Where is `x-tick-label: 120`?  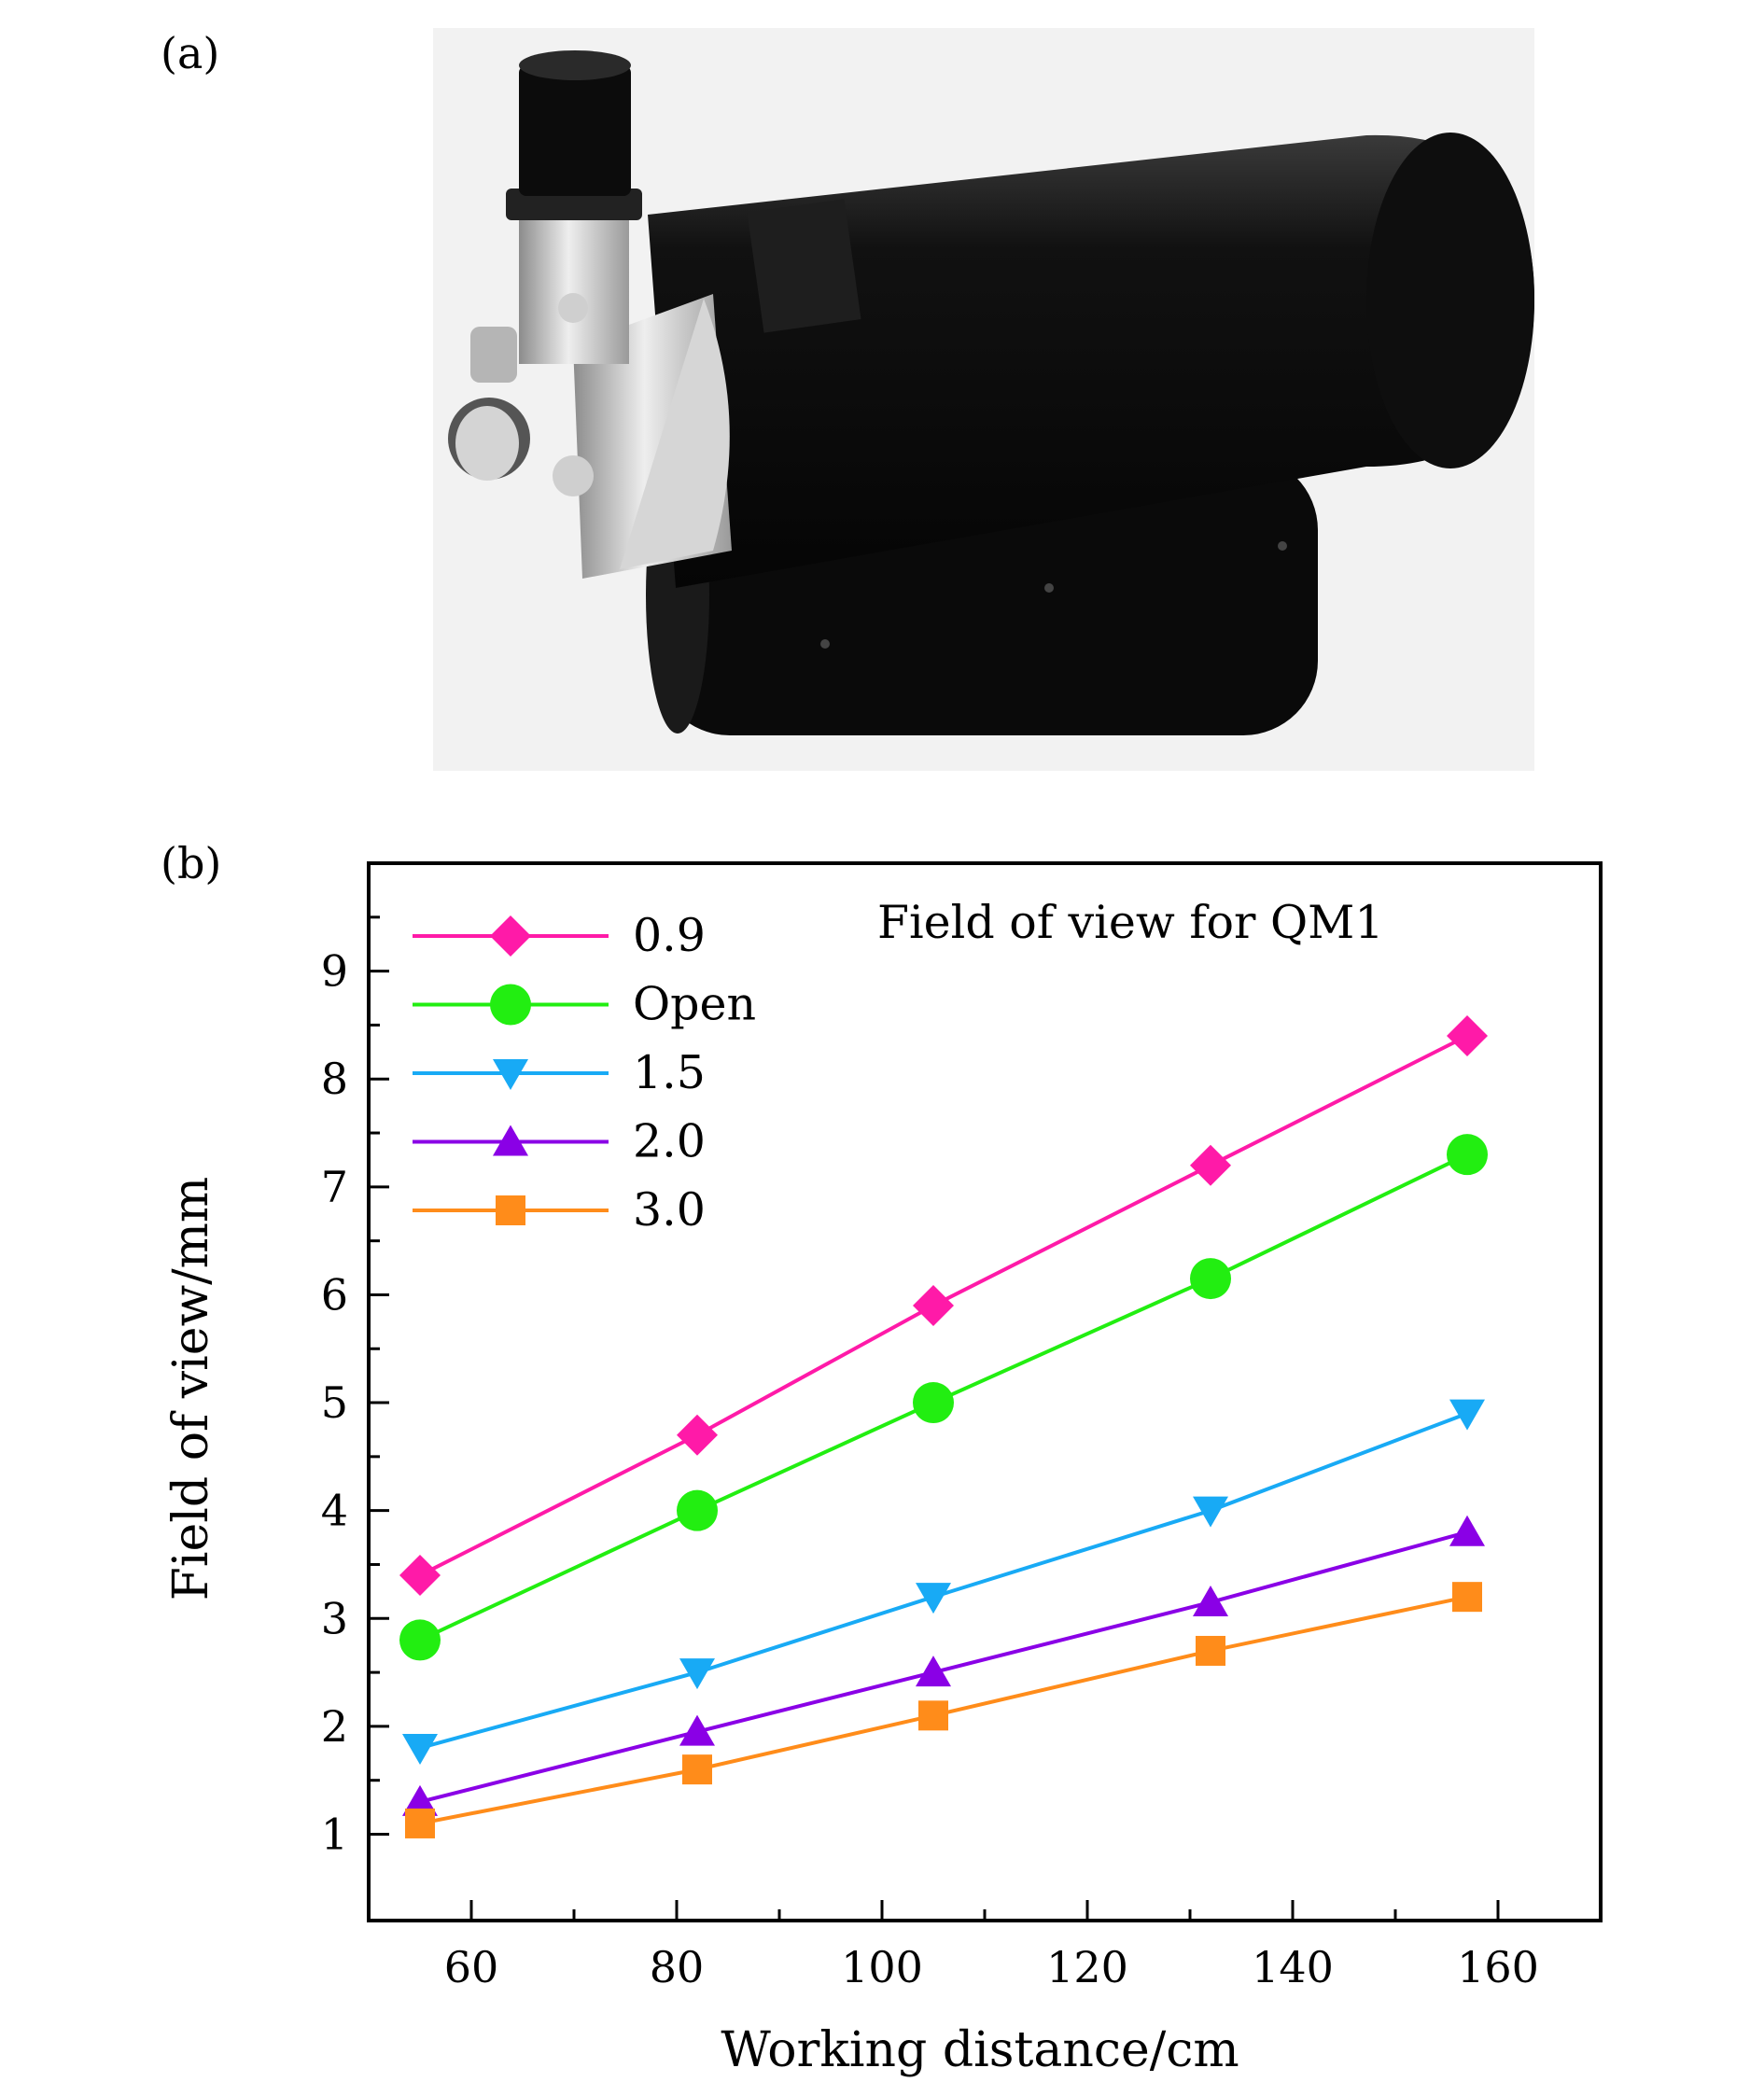 x-tick-label: 120 is located at coordinates (1087, 1967).